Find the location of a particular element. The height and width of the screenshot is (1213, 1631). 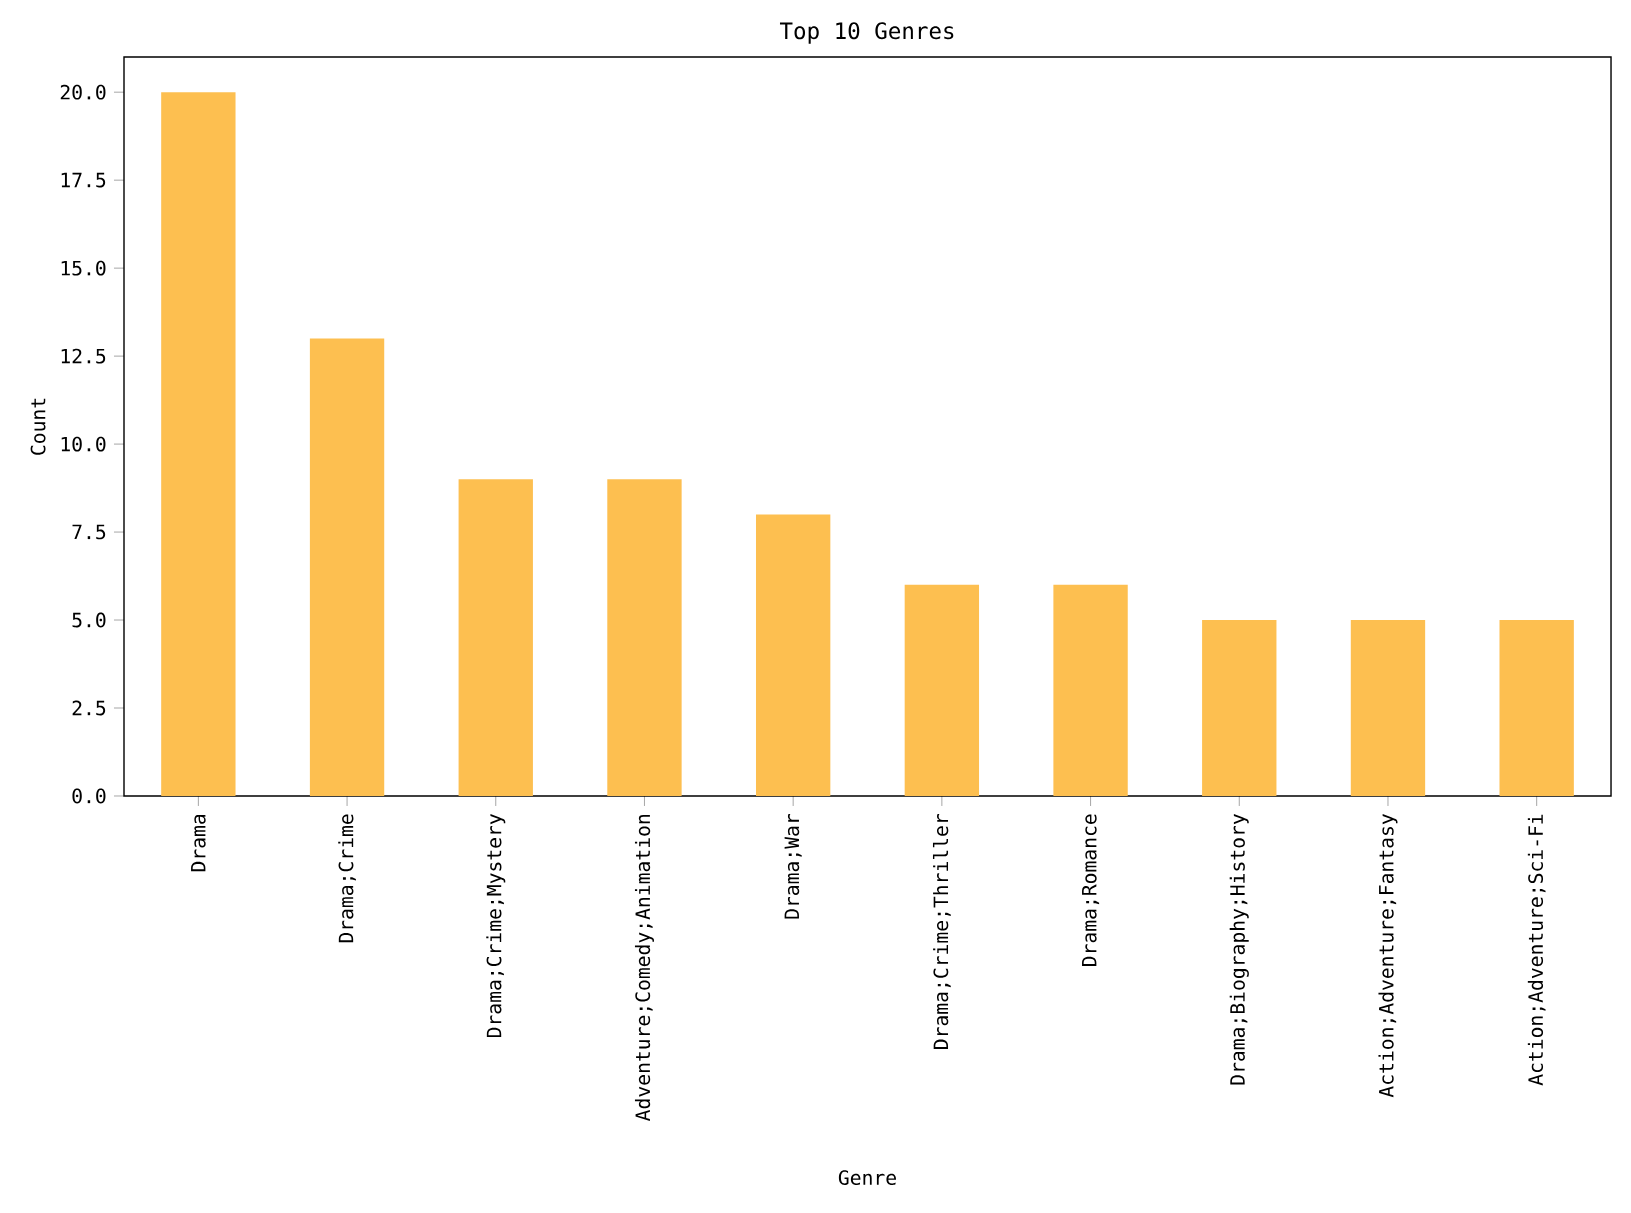

y-tick-label: 12.5 is located at coordinates (83, 356).